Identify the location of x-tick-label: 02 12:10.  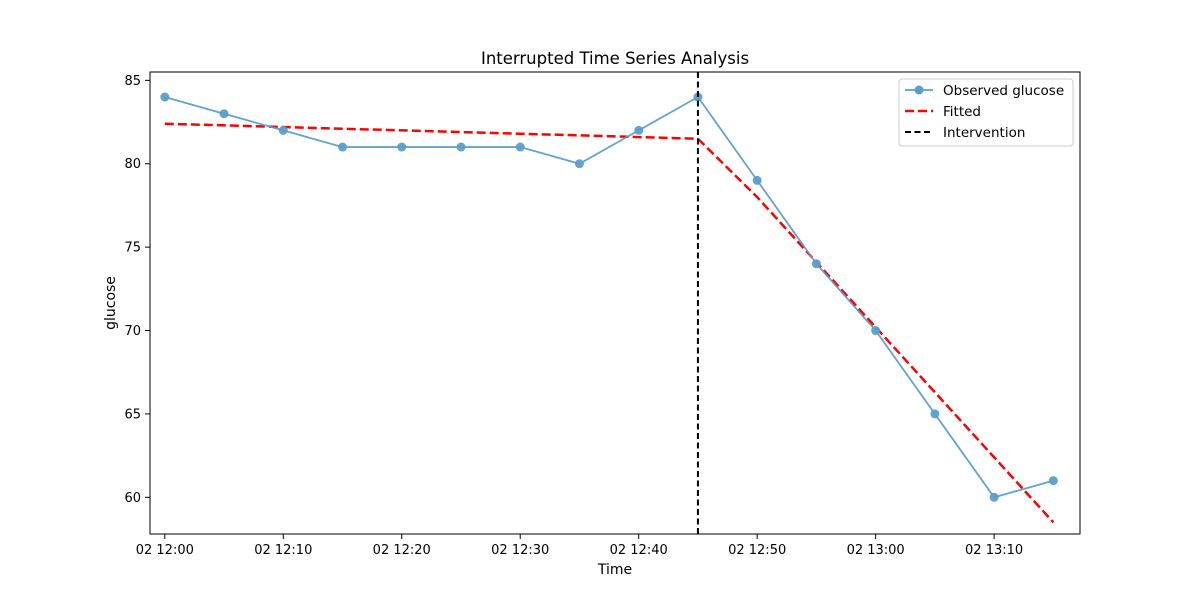
(283, 550).